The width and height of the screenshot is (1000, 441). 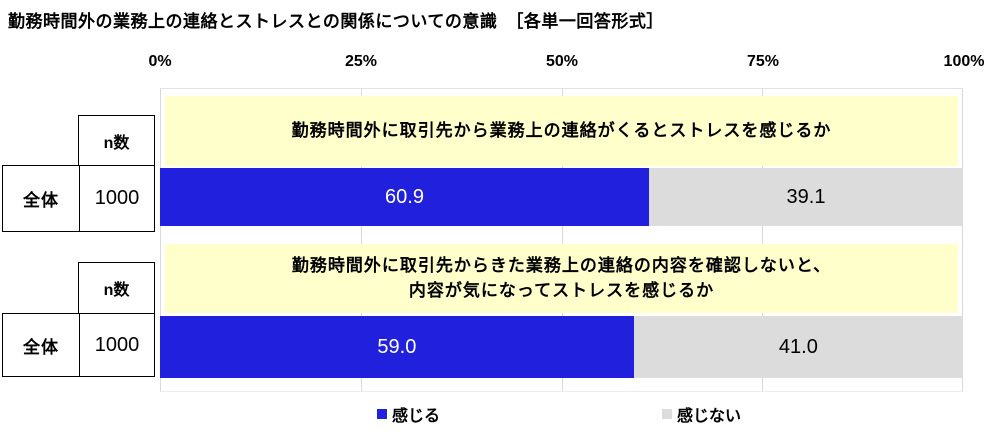 I want to click on question-2-line-1: 勤務時間外に取引先からきた業務上の連絡の内容を確認しないと、, so click(x=561, y=265).